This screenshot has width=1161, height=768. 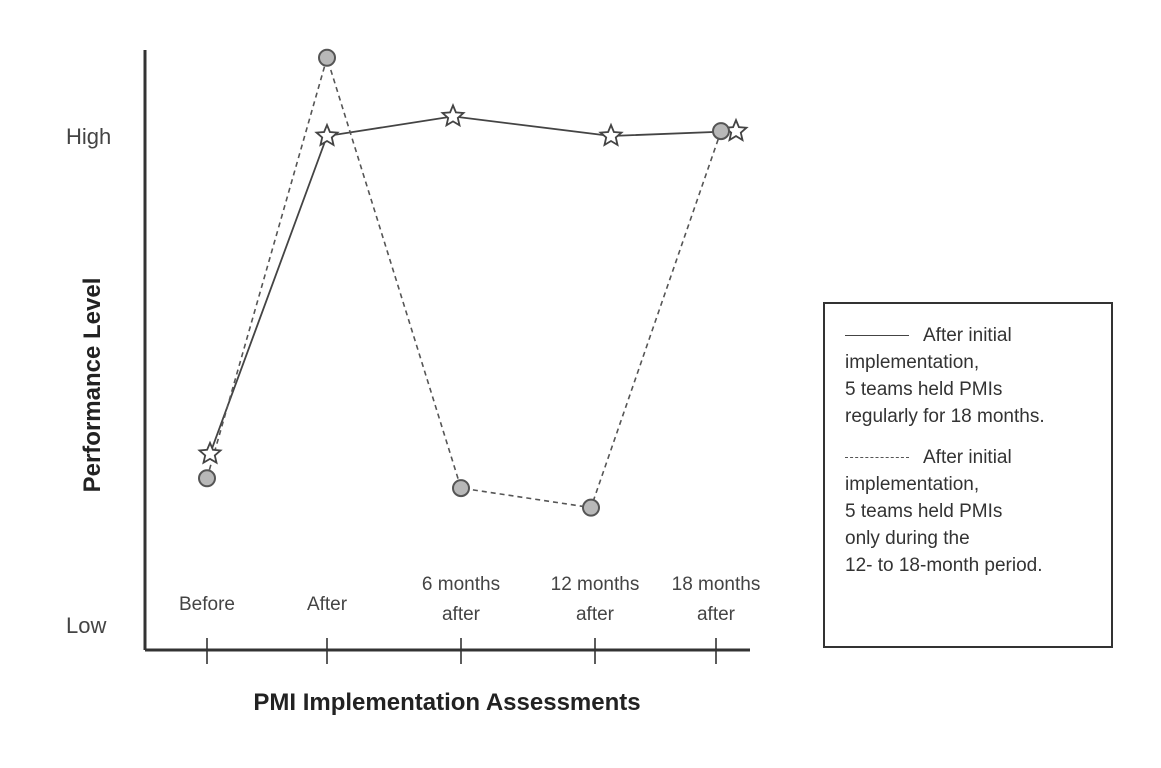 I want to click on y-ticks: High Low, so click(x=88, y=381).